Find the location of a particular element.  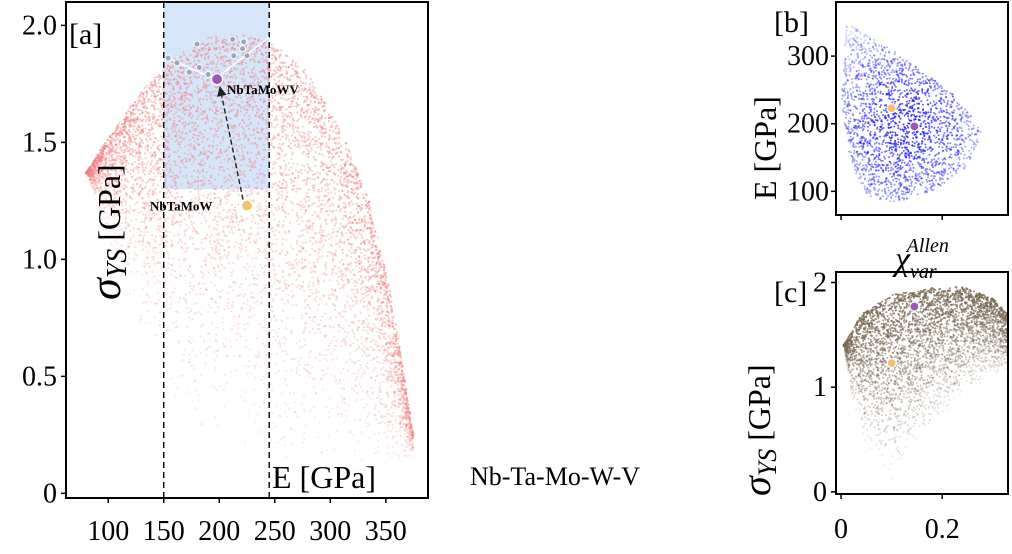

x-ticks-b is located at coordinates (891, 217).